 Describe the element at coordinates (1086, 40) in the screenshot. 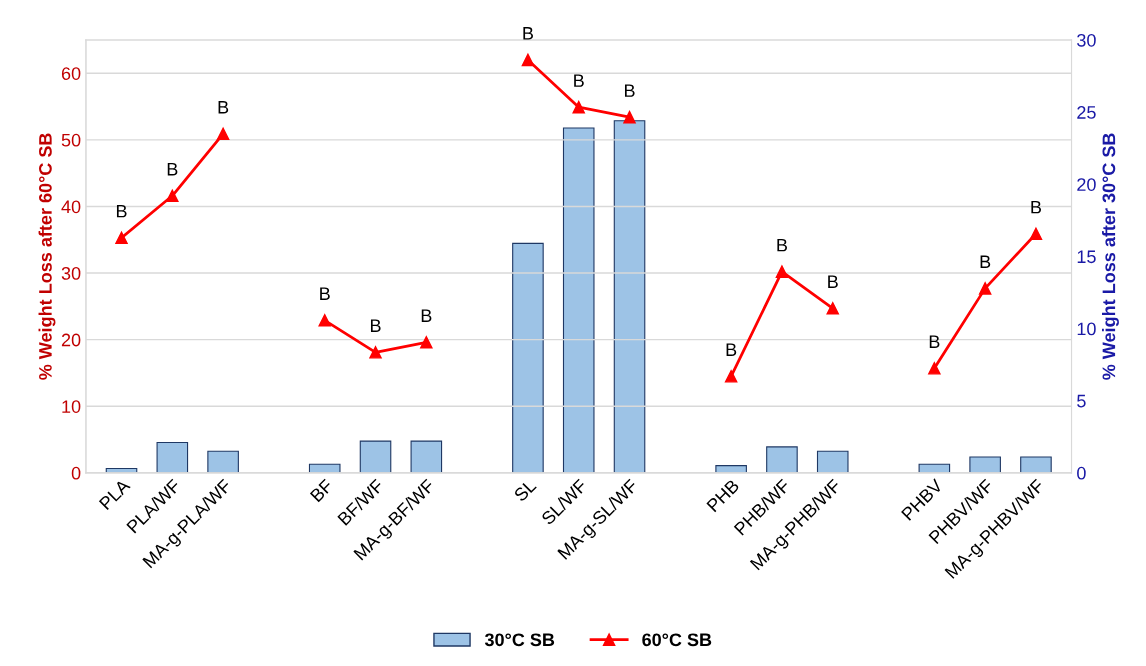

I see `y2-tick-label: 30` at that location.